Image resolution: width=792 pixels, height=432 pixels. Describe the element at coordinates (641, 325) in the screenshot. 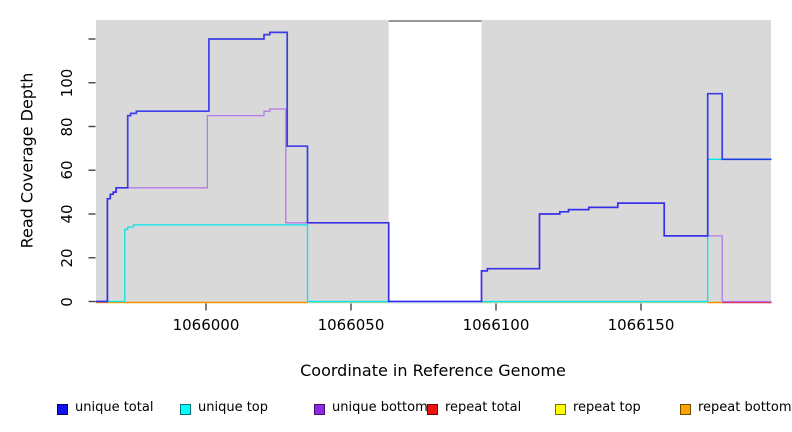

I see `x-tick-label: 1066150` at that location.